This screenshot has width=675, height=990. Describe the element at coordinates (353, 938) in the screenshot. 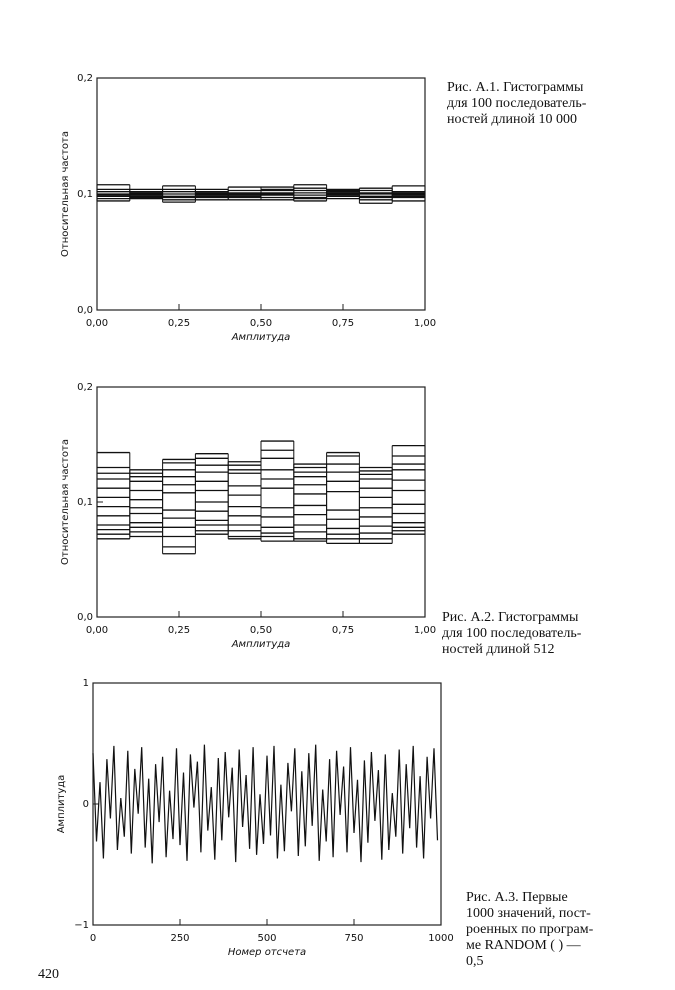

I see `x-tick-label: 750` at that location.